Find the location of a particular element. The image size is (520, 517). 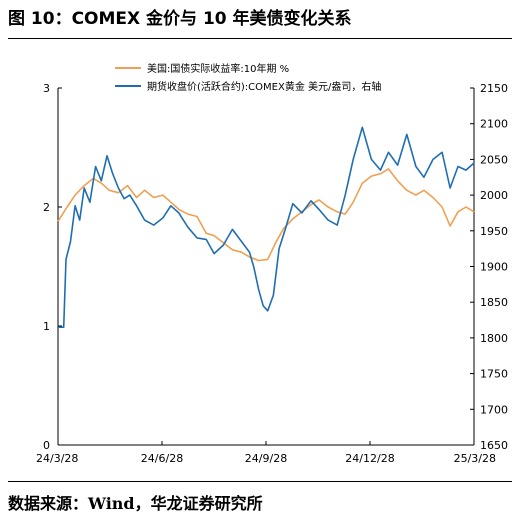

x-ticks: 24/3/28 24/6/28 24/9/28 24/12/28 25/3/28 is located at coordinates (266, 453).